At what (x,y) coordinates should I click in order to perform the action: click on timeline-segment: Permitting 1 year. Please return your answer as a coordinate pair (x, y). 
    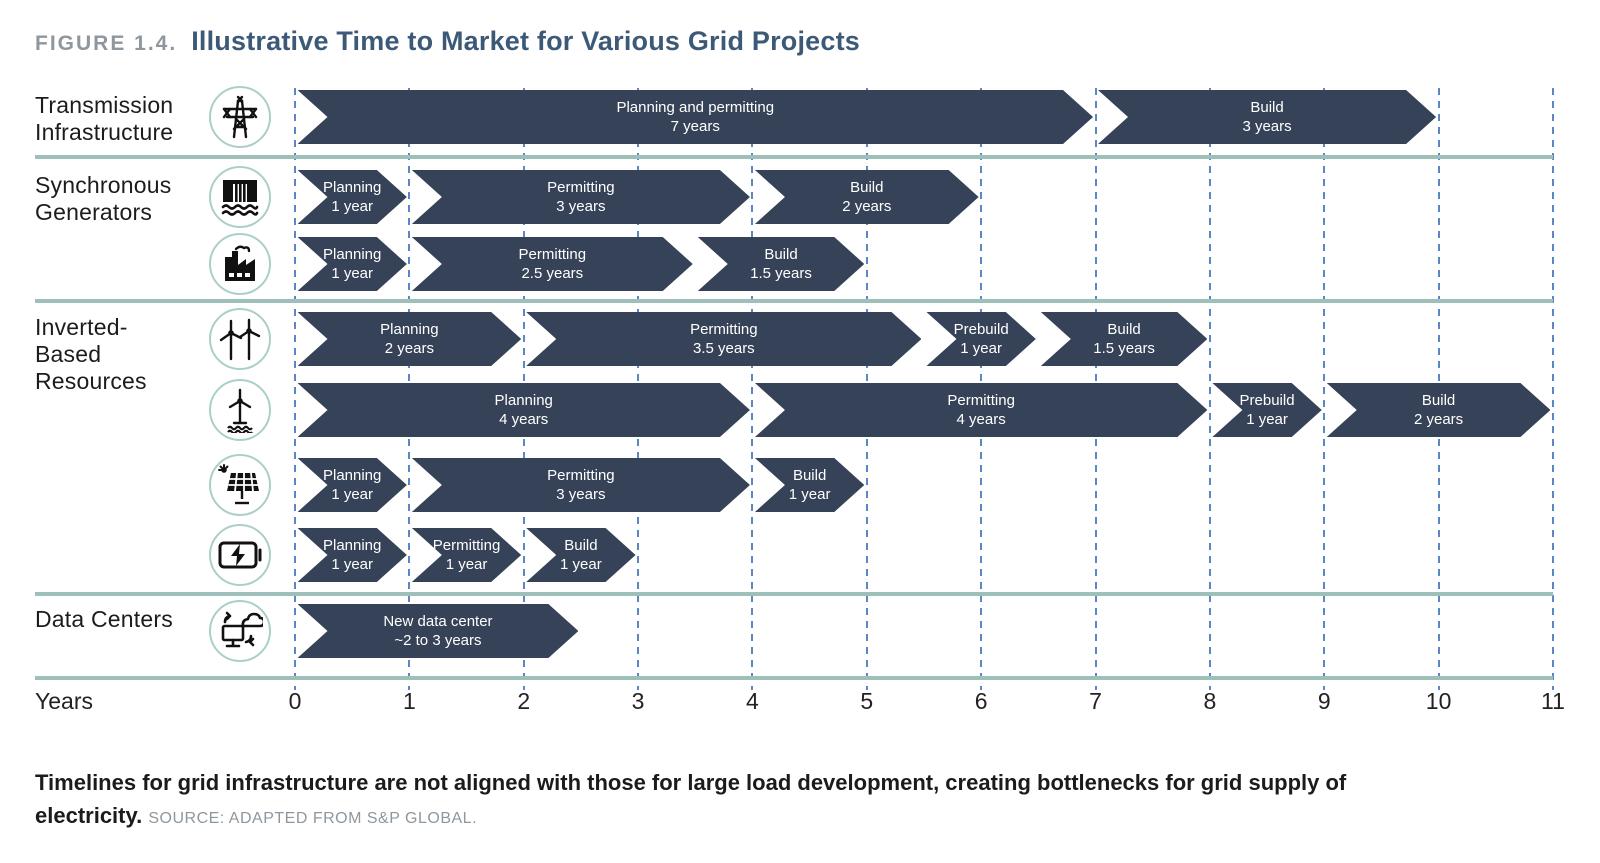
    Looking at the image, I should click on (466, 555).